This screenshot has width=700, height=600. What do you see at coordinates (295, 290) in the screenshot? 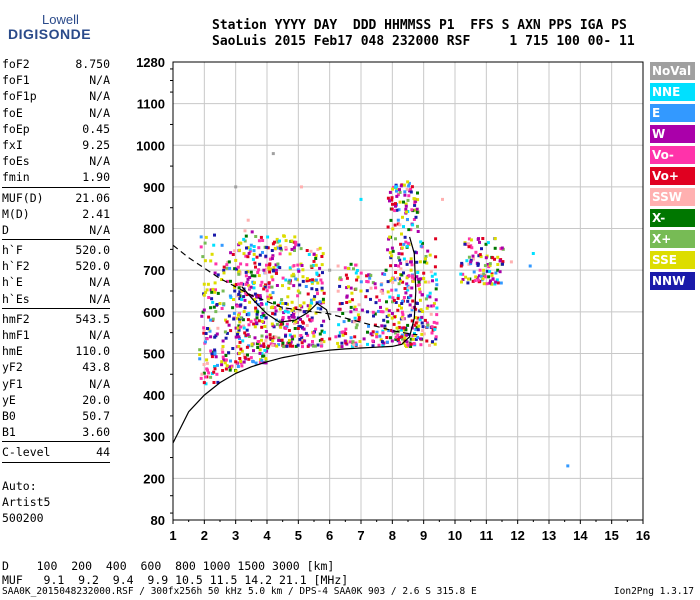
I see `curve-trace-dashed` at bounding box center [295, 290].